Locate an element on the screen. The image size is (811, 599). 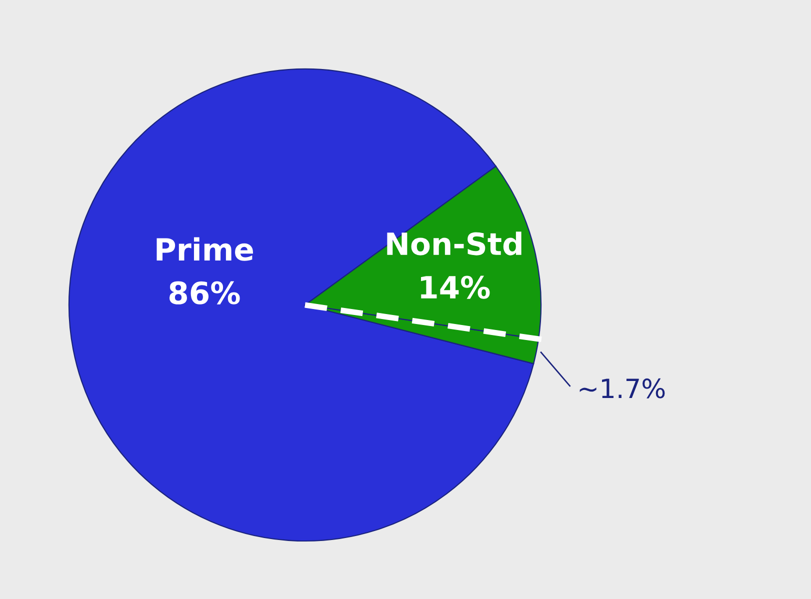
text: 14% is located at coordinates (455, 287).